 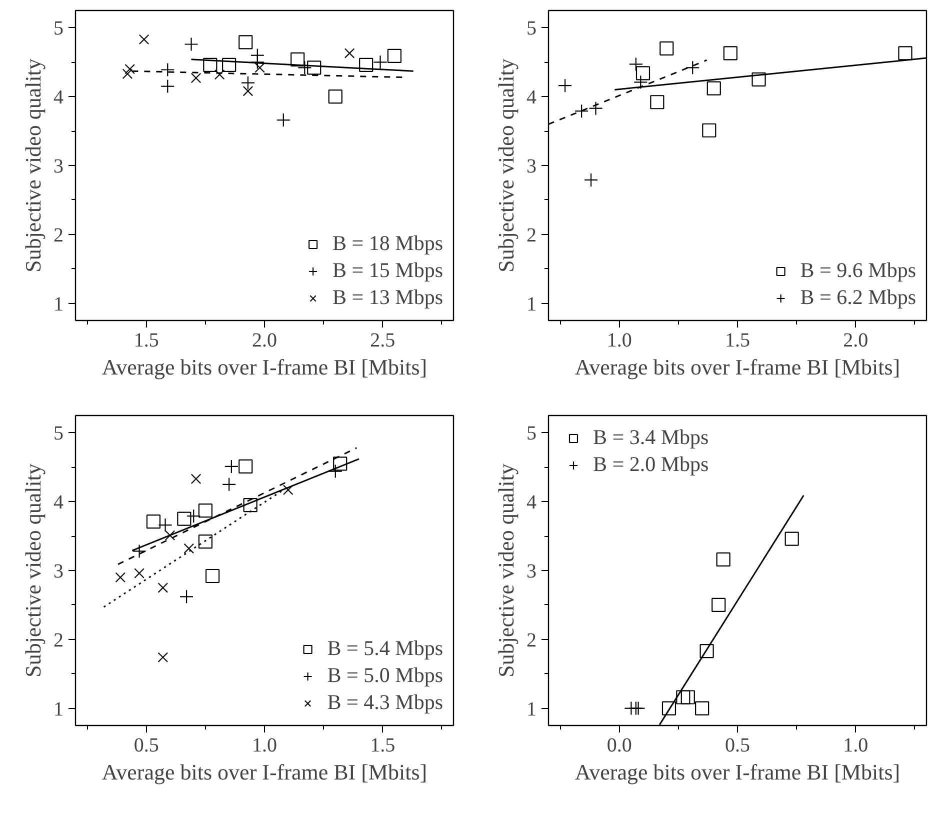 What do you see at coordinates (387, 297) in the screenshot?
I see `legend-label: B = 13 Mbps` at bounding box center [387, 297].